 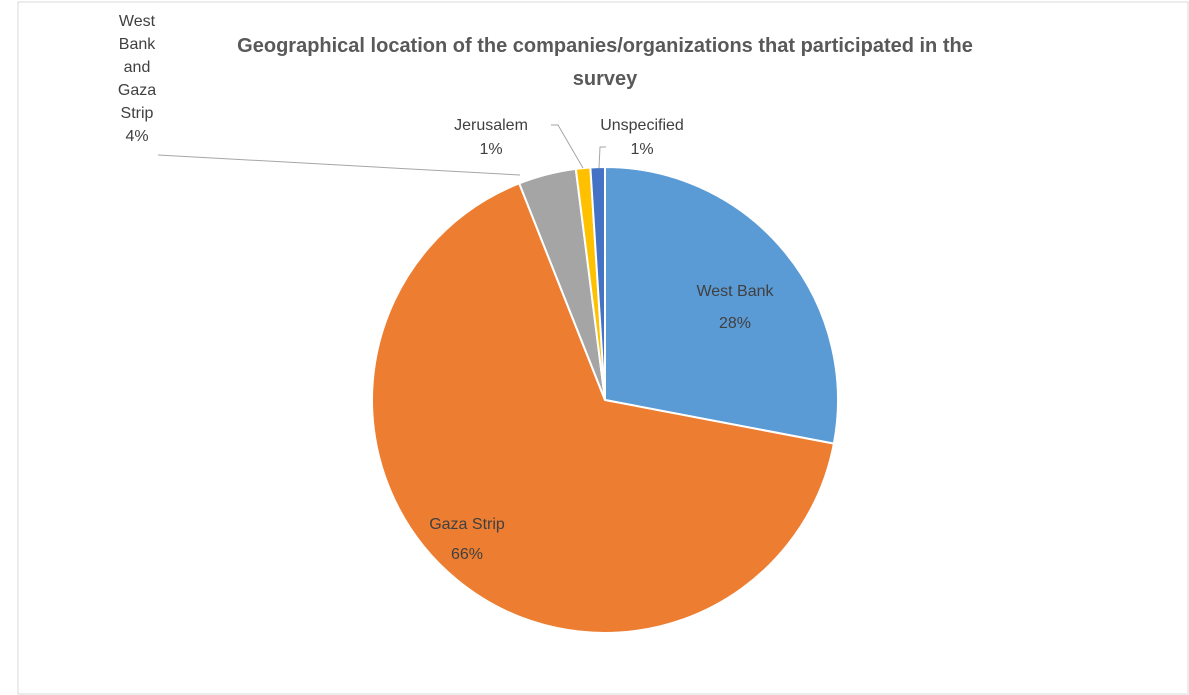 I want to click on data-label-category: West Bank, so click(x=735, y=291).